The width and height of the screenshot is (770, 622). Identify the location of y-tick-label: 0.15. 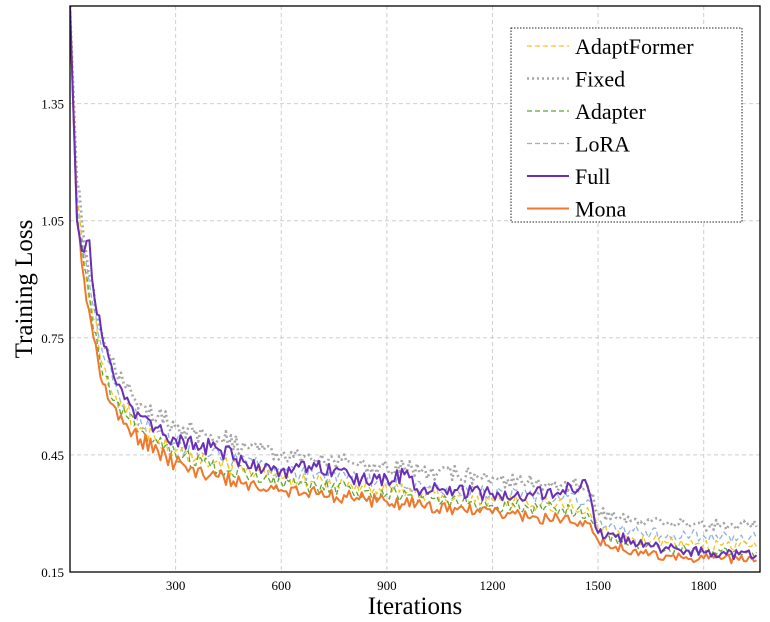
(52, 572).